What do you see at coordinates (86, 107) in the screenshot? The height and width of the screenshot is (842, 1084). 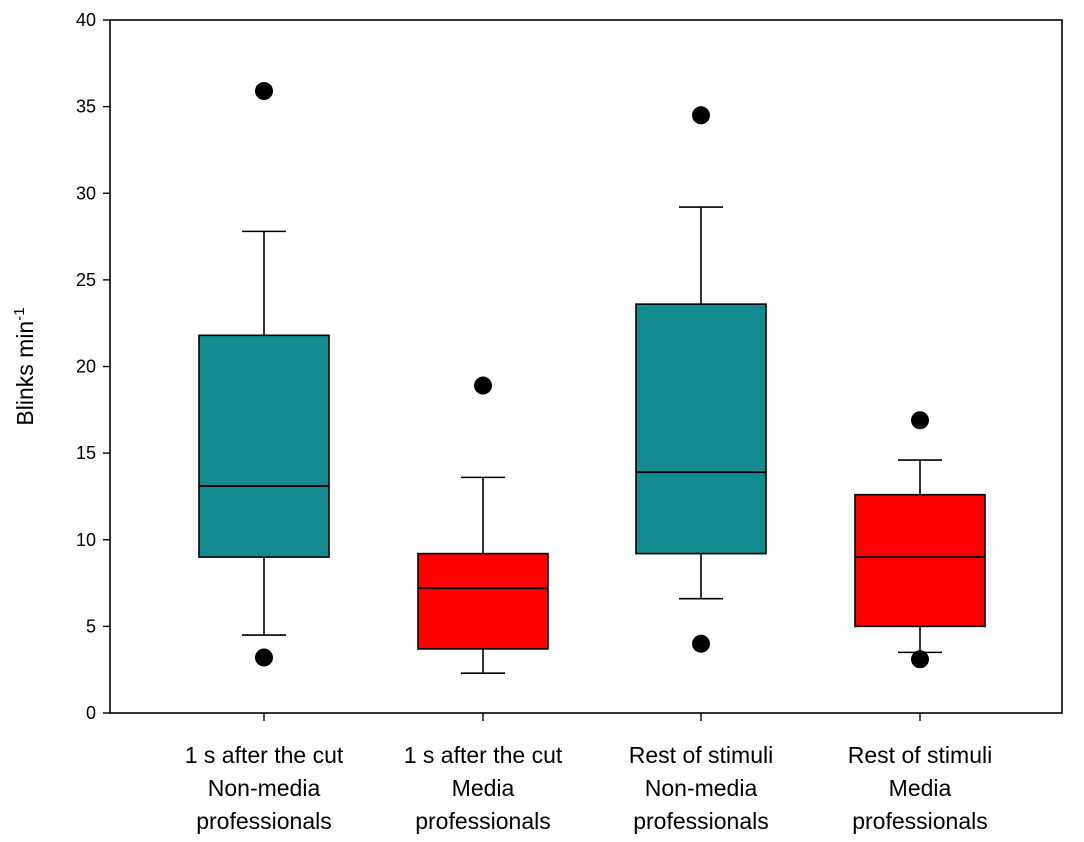 I see `y-tick-label: 35` at bounding box center [86, 107].